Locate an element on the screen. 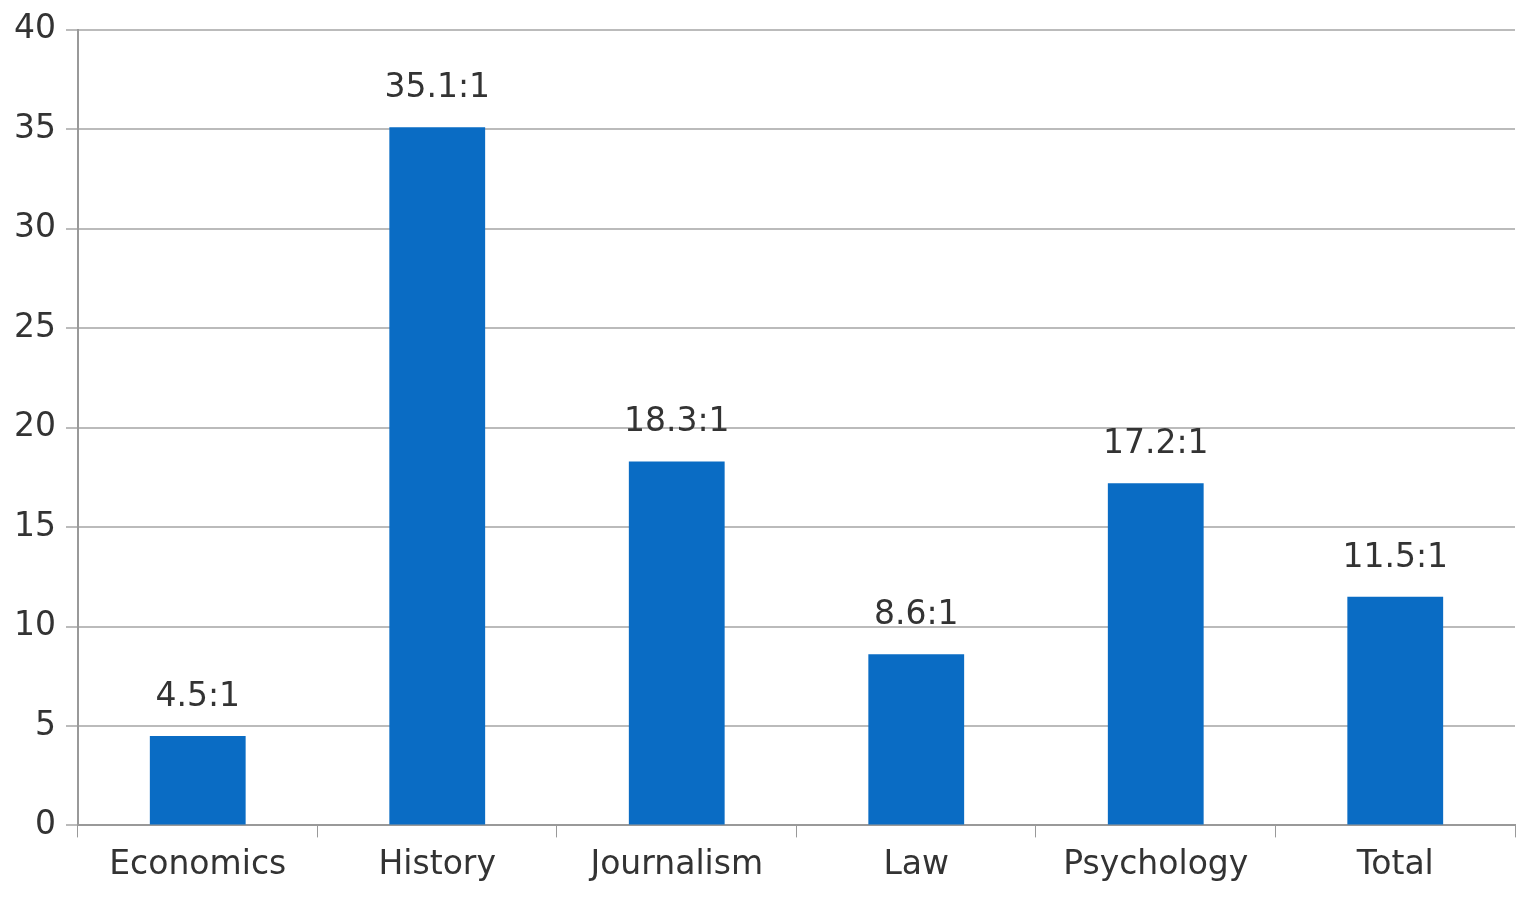 The height and width of the screenshot is (897, 1519). y-tick-label: 20 is located at coordinates (34, 425).